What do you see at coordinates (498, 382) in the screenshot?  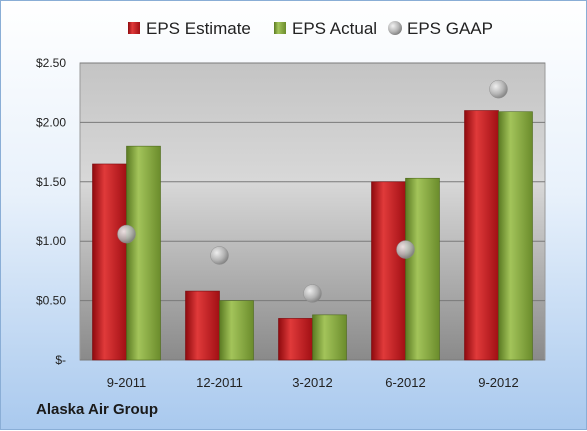 I see `x-tick-label: 9-2012` at bounding box center [498, 382].